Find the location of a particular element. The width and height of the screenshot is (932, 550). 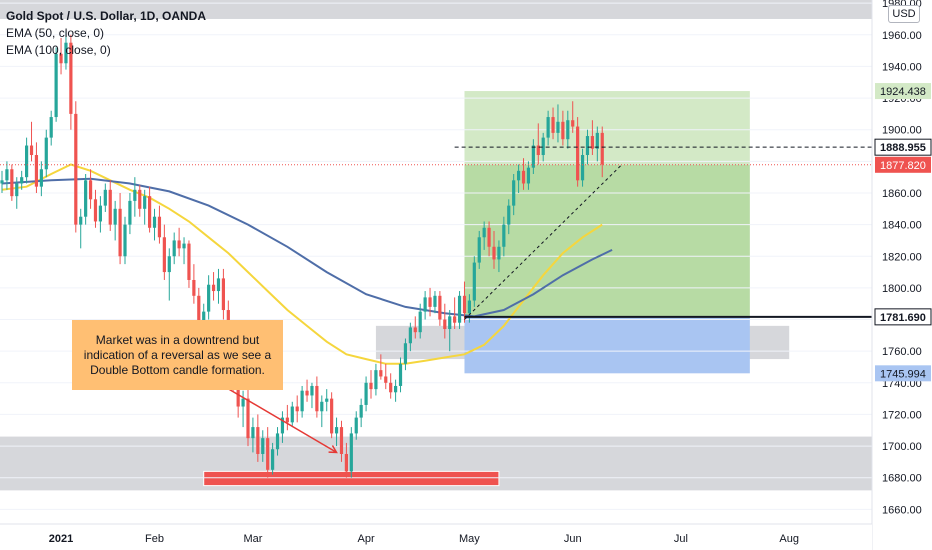

currency-unit-label: USD is located at coordinates (904, 14).